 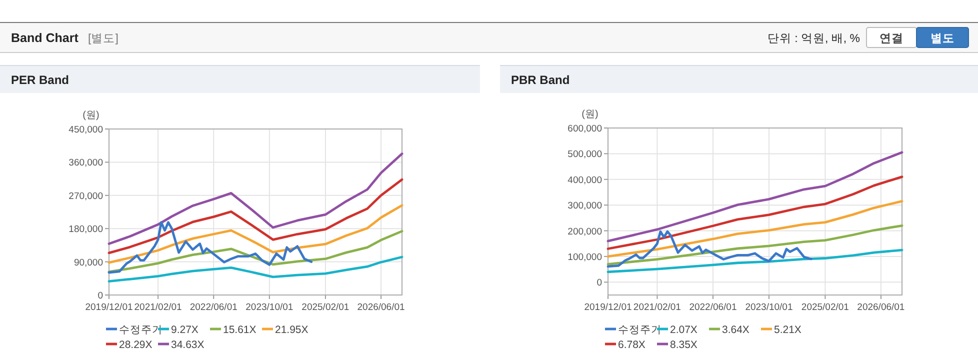 I want to click on legend-label: 6.78X, so click(x=632, y=345).